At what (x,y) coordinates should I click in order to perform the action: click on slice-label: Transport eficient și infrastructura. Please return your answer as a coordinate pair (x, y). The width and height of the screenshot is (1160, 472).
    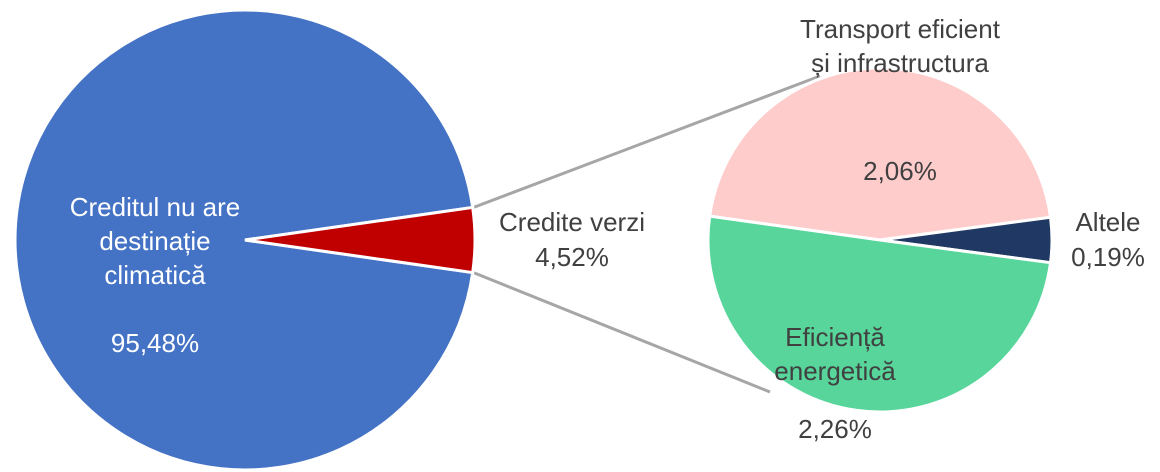
    Looking at the image, I should click on (900, 46).